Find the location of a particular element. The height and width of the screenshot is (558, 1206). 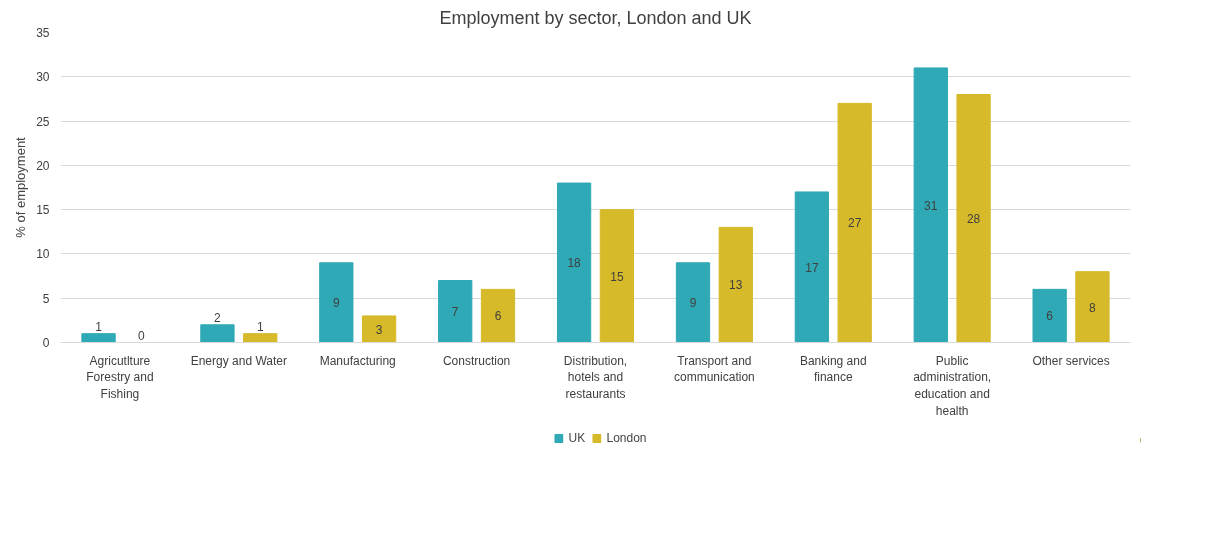

x-tick-label: Distribution, hotels and restaurants is located at coordinates (595, 377).